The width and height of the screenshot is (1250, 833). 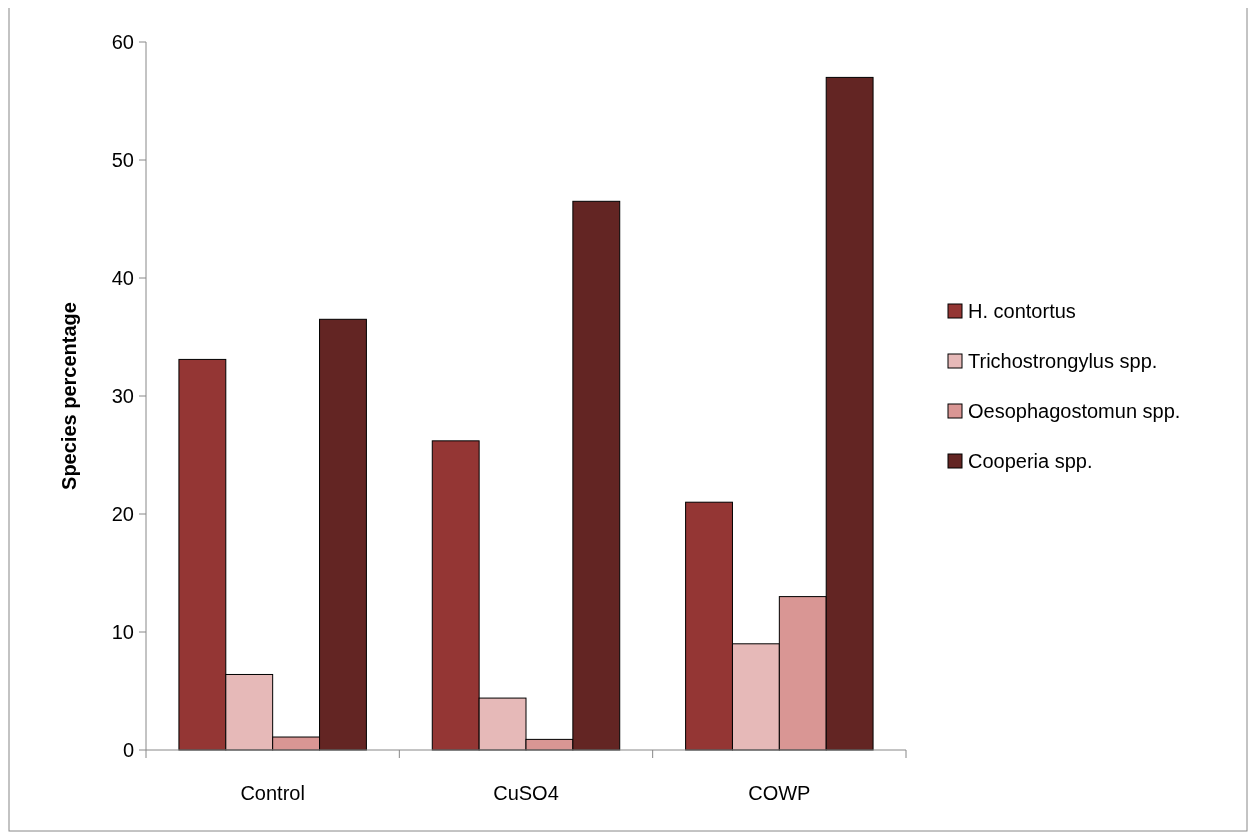 What do you see at coordinates (122, 514) in the screenshot?
I see `y-tick-label: 20` at bounding box center [122, 514].